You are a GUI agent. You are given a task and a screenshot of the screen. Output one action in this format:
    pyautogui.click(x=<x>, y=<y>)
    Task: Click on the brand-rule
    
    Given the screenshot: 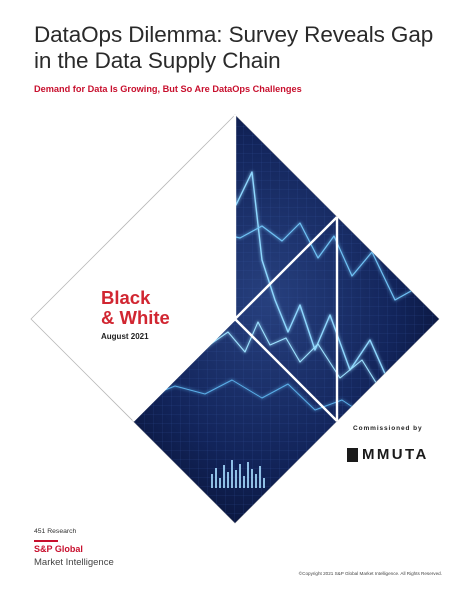 What is the action you would take?
    pyautogui.click(x=46, y=541)
    